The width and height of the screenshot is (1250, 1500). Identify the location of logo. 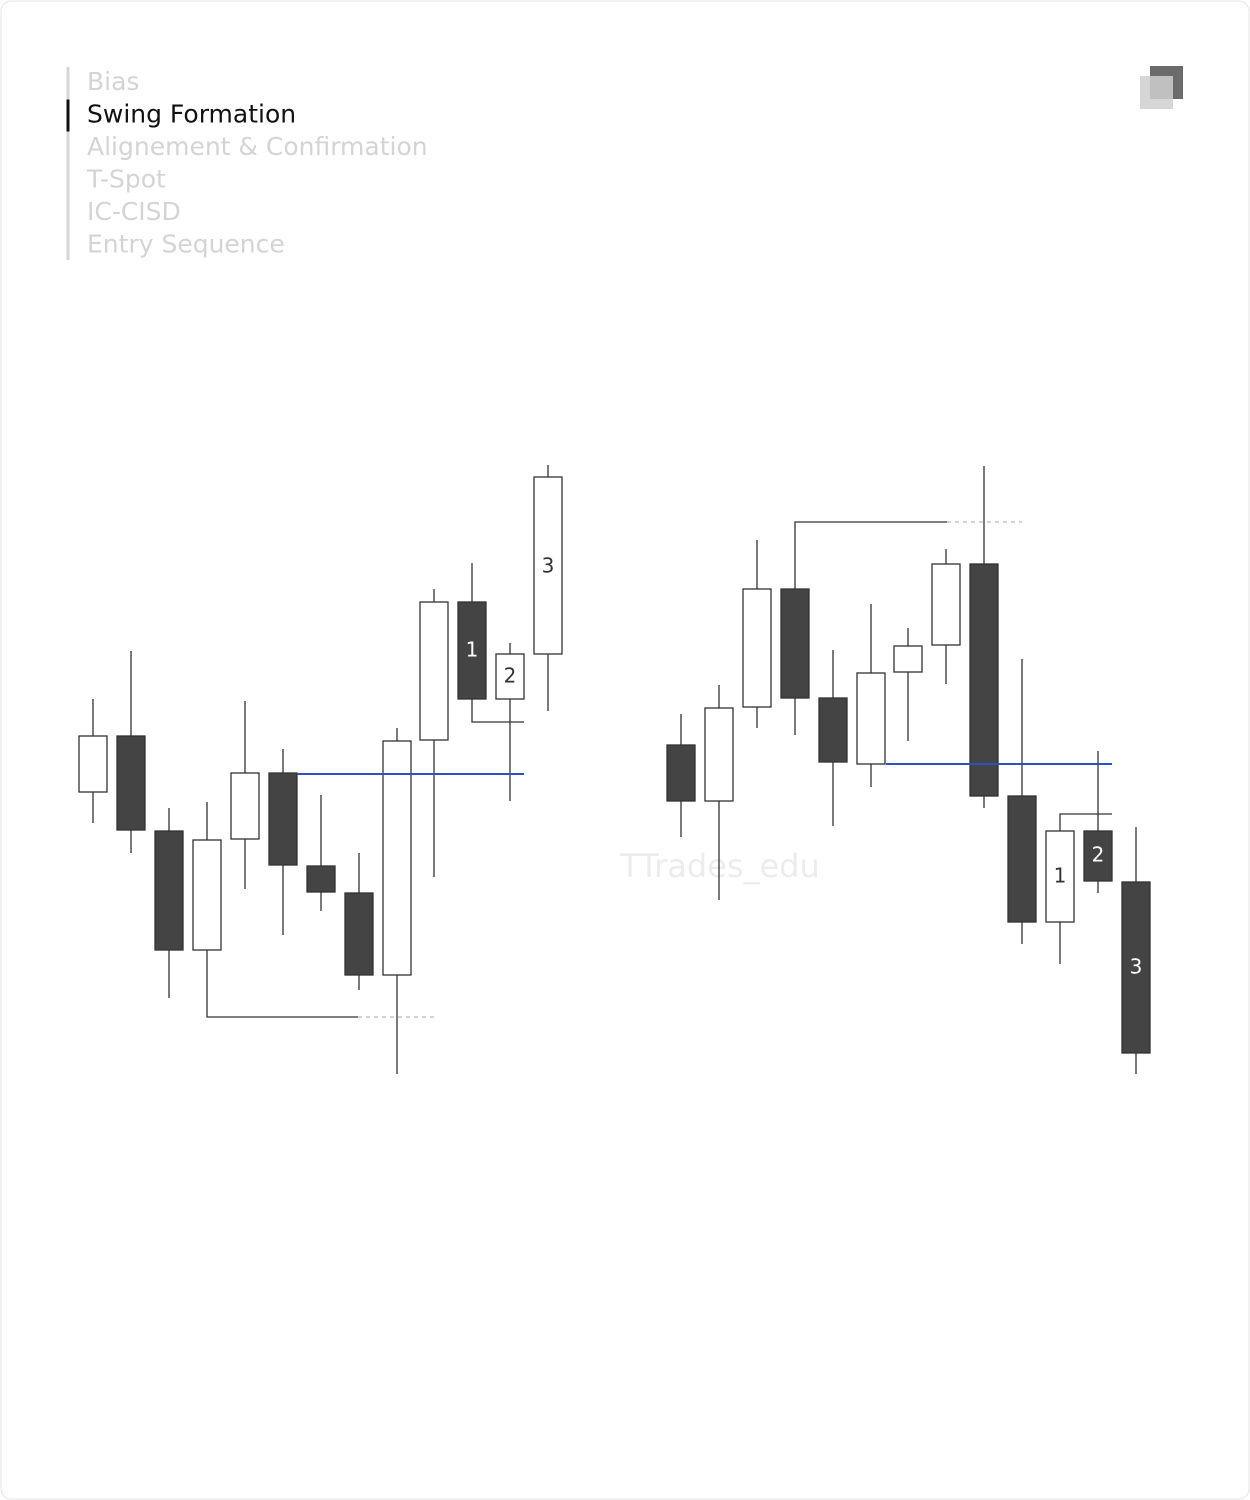
(1161, 87).